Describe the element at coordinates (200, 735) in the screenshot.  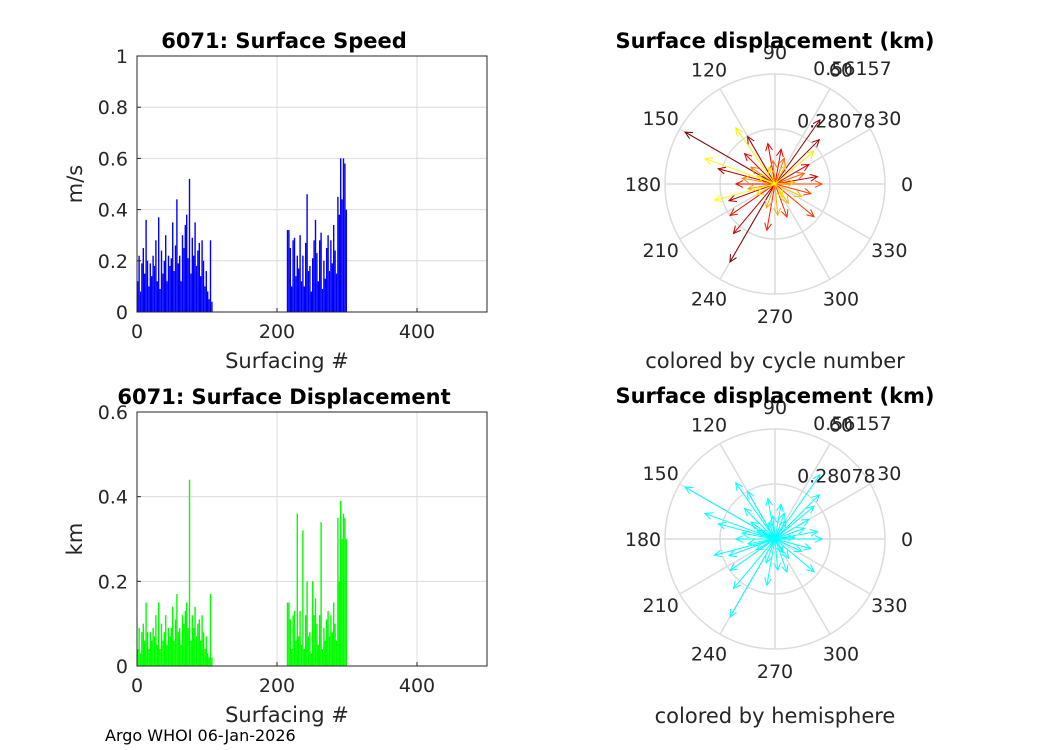
I see `footer-text: Argo WHOI 06-Jan-2026` at that location.